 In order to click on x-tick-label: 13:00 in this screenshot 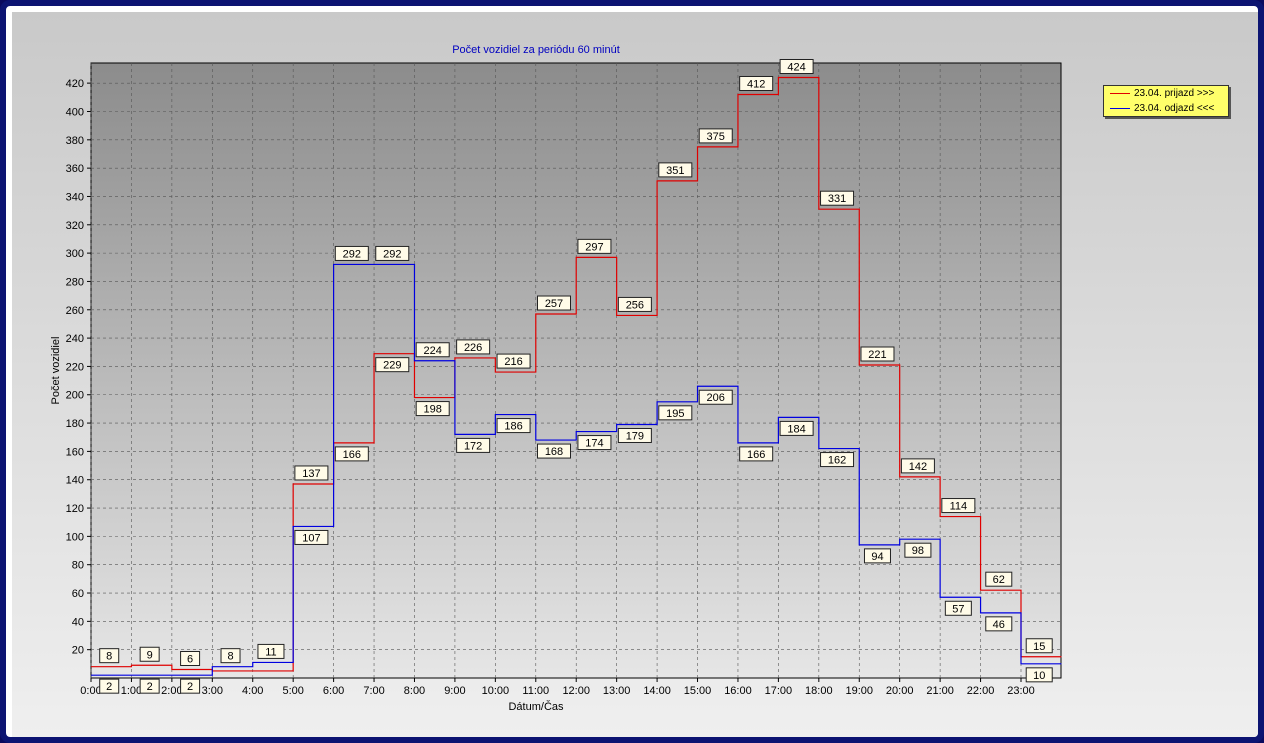, I will do `click(617, 691)`.